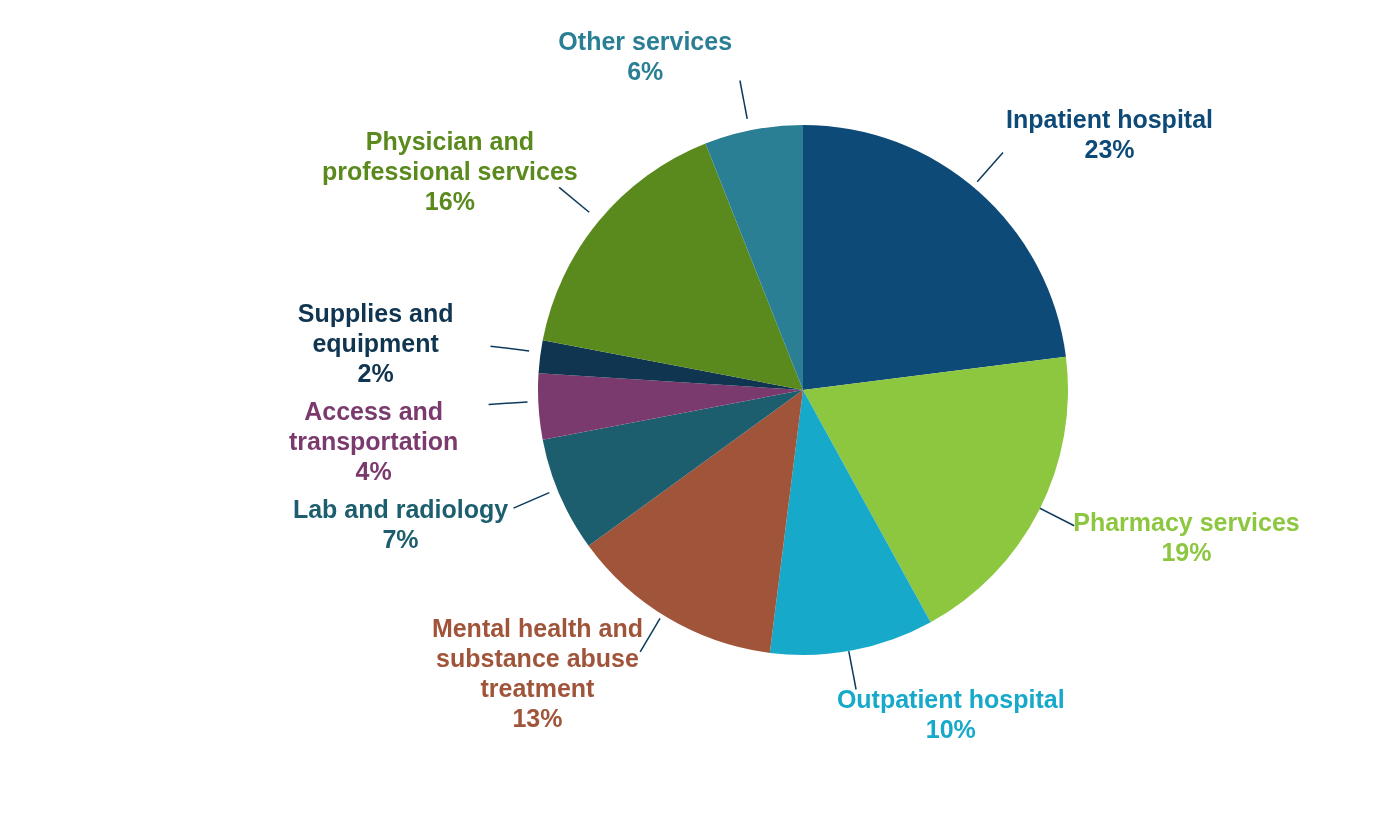 The image size is (1391, 818). I want to click on slice-label: Inpatient hospital, so click(1110, 118).